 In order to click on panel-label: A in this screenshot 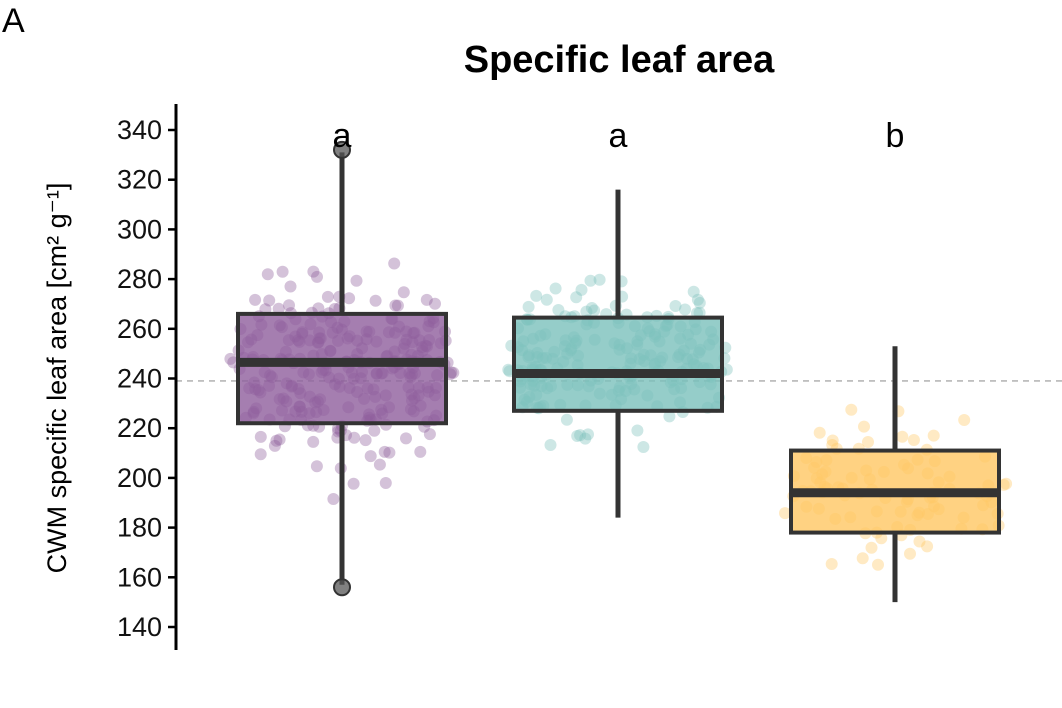, I will do `click(13, 21)`.